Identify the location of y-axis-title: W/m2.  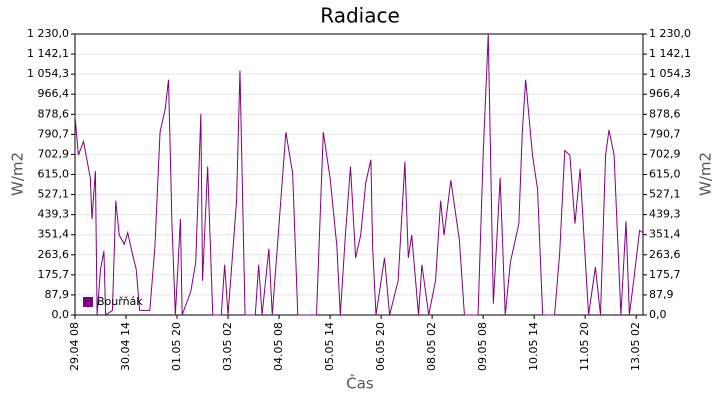
(18, 174).